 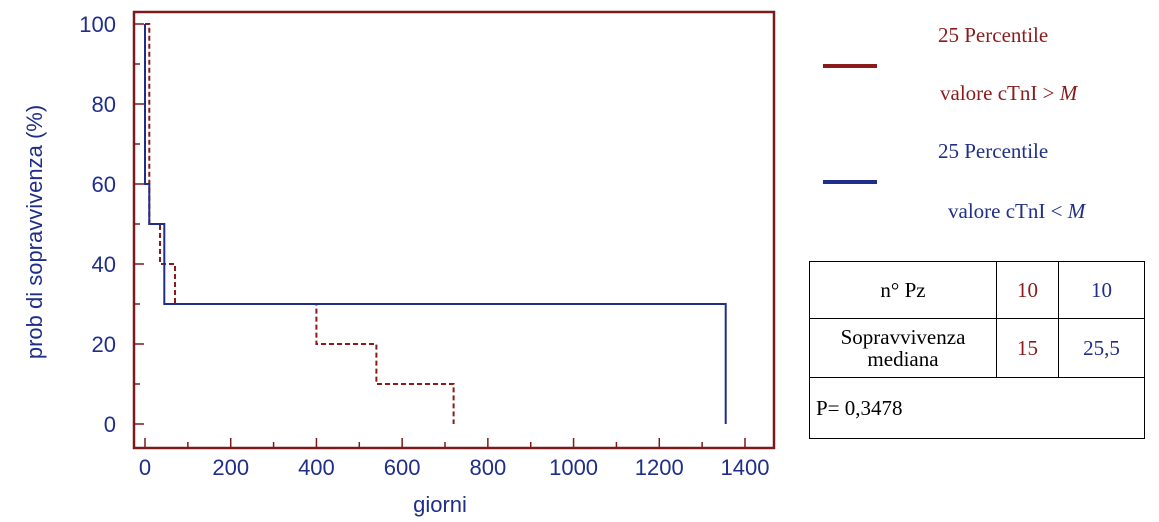 What do you see at coordinates (104, 344) in the screenshot?
I see `y-tick-label: 20` at bounding box center [104, 344].